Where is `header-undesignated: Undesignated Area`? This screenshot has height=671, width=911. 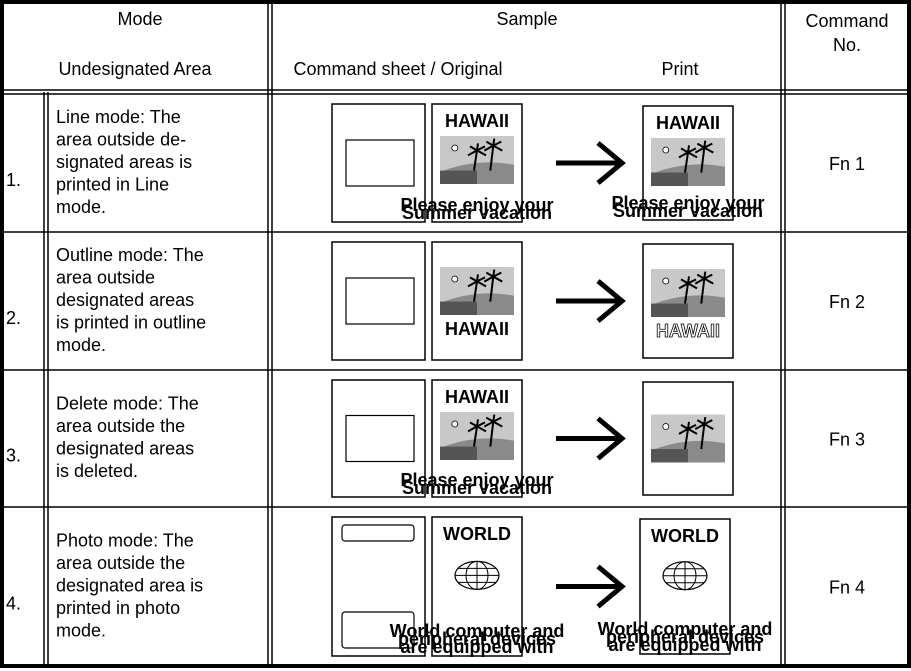 header-undesignated: Undesignated Area is located at coordinates (135, 69).